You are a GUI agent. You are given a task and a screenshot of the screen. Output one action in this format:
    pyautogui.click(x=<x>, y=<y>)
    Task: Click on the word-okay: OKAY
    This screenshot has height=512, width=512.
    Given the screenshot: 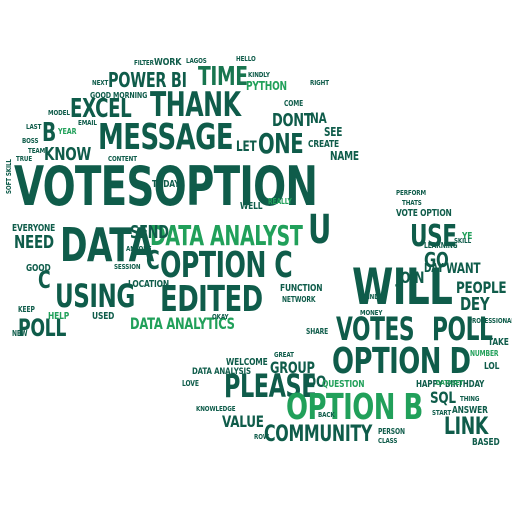 What is the action you would take?
    pyautogui.click(x=220, y=317)
    